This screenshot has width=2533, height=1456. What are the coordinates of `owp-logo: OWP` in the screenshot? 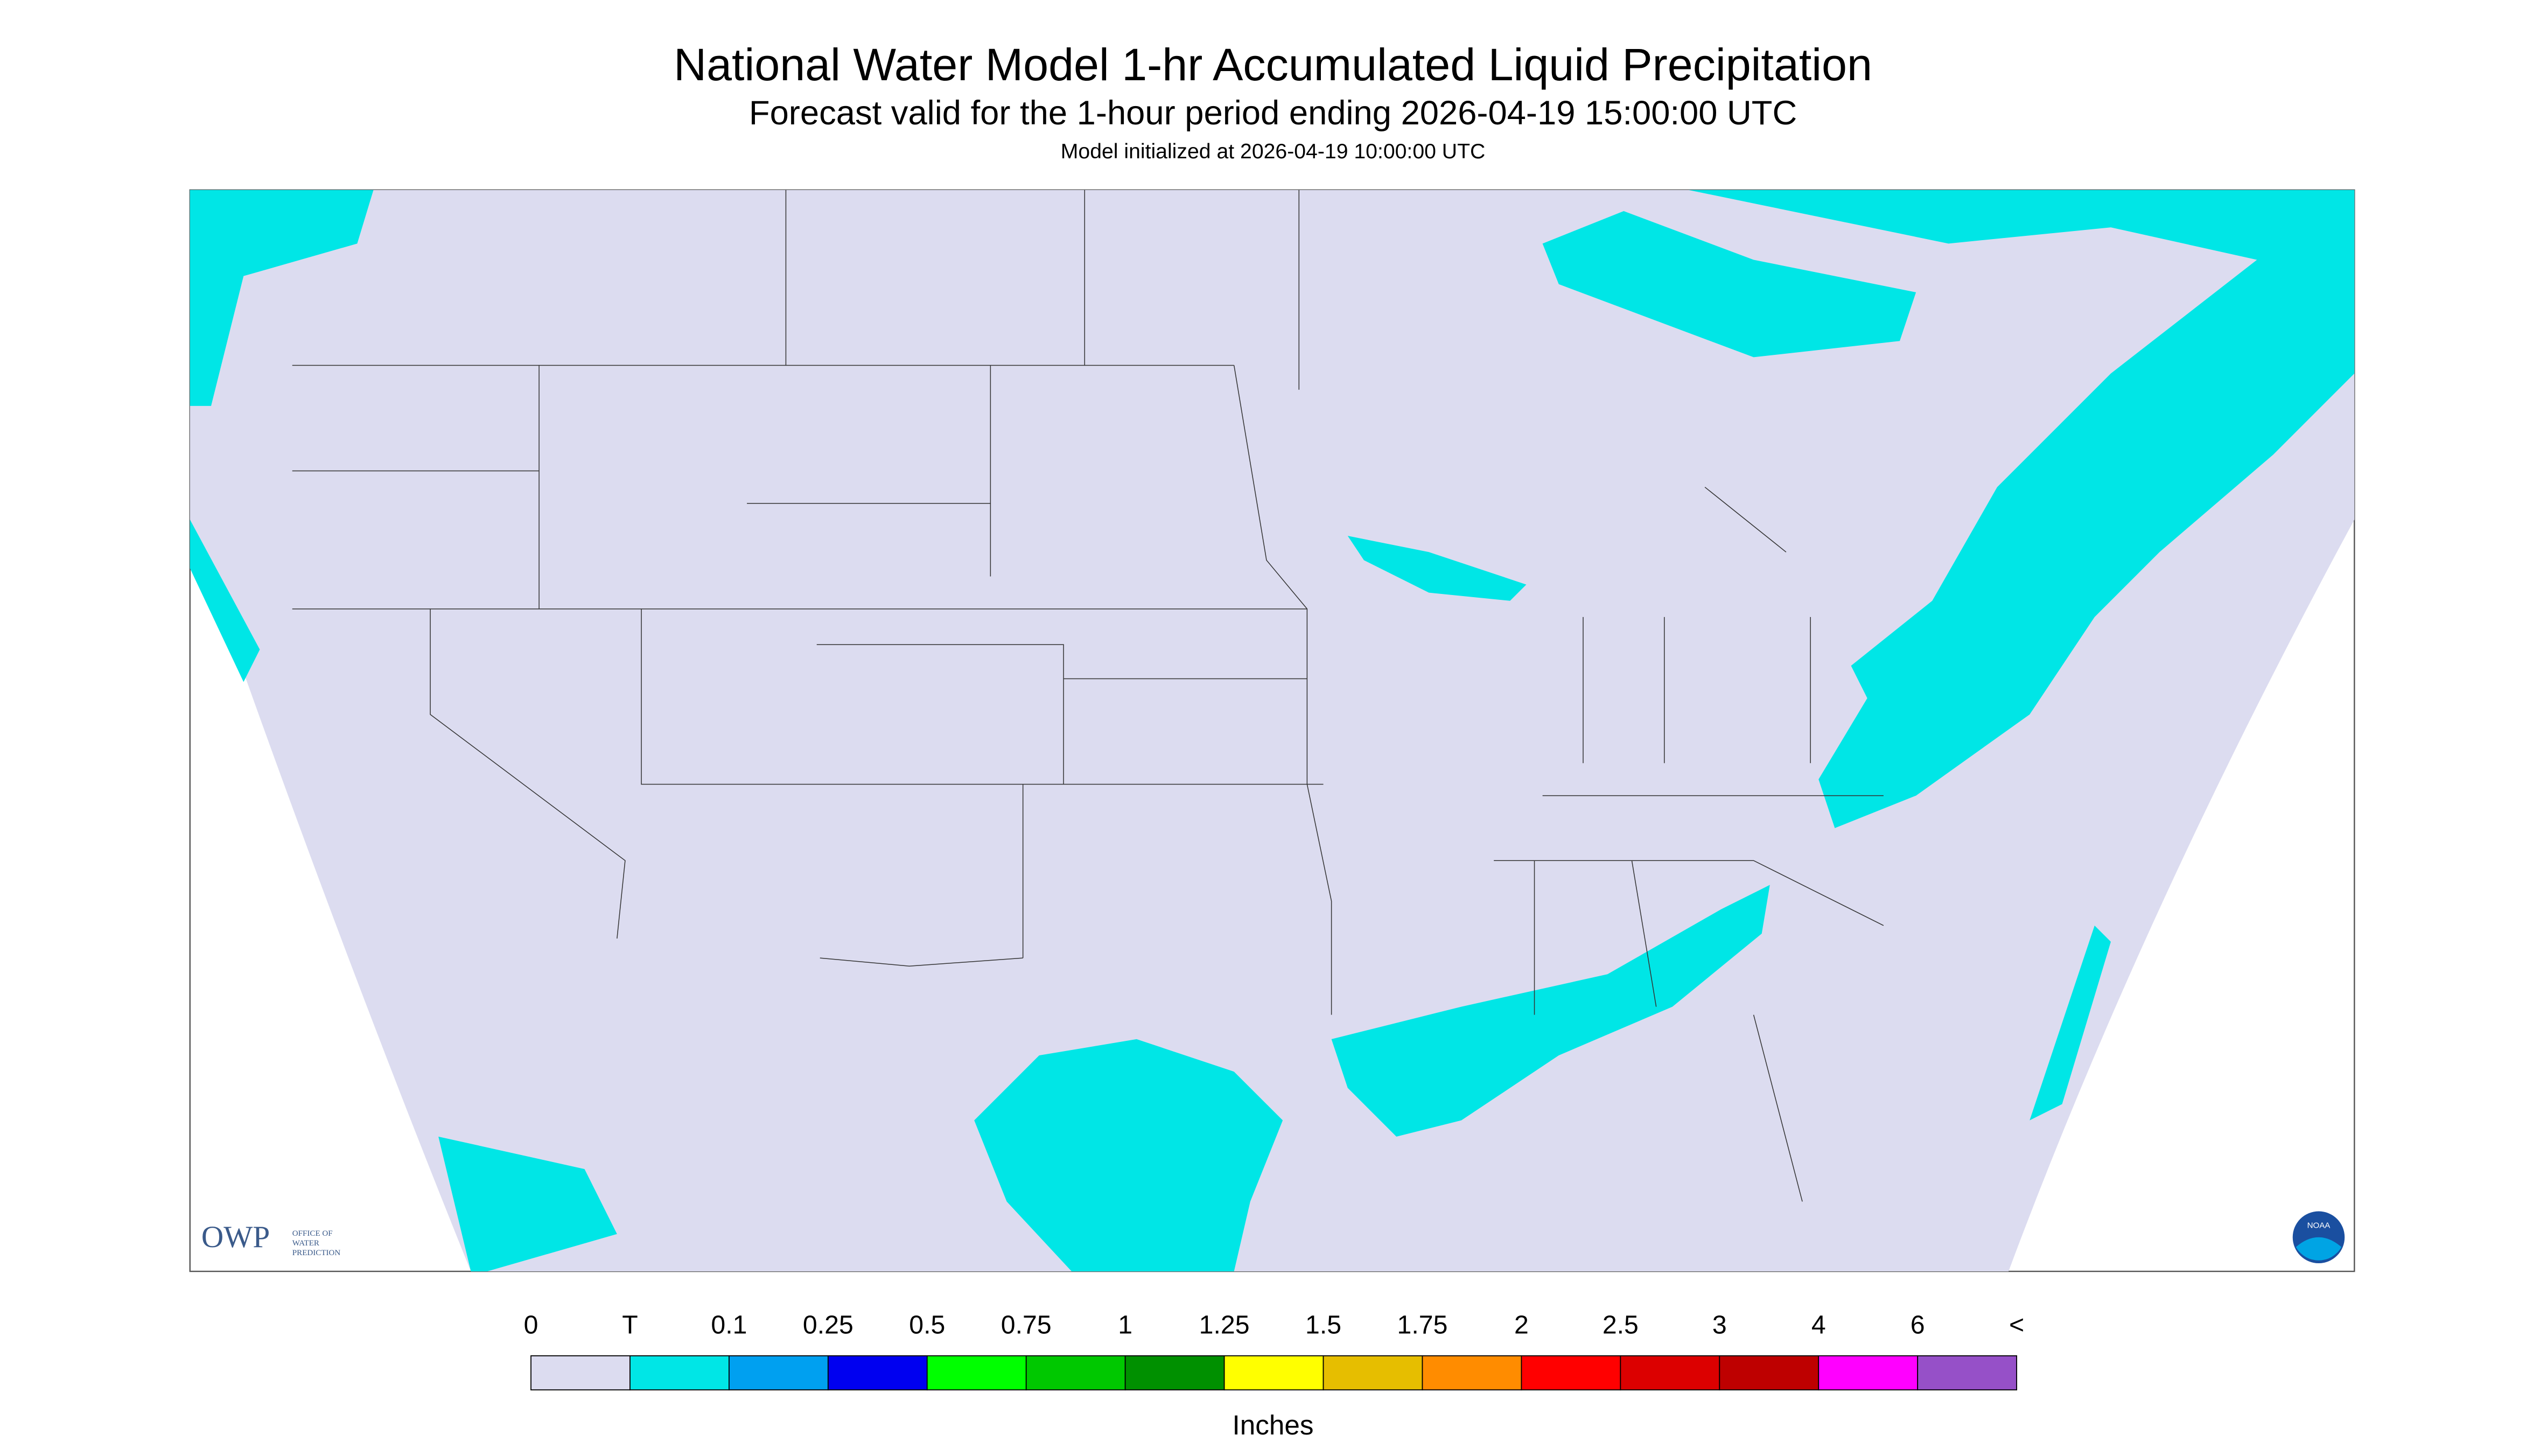 It's located at (235, 1237).